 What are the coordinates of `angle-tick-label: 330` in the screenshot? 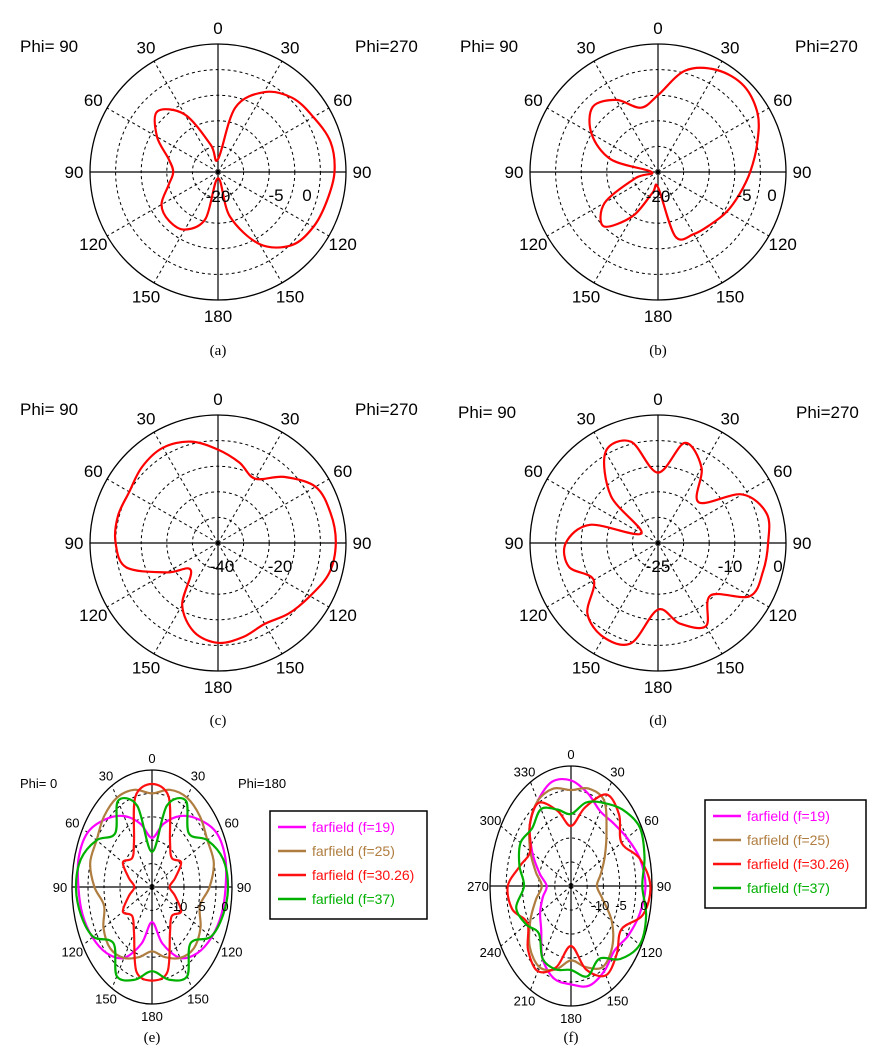 It's located at (525, 772).